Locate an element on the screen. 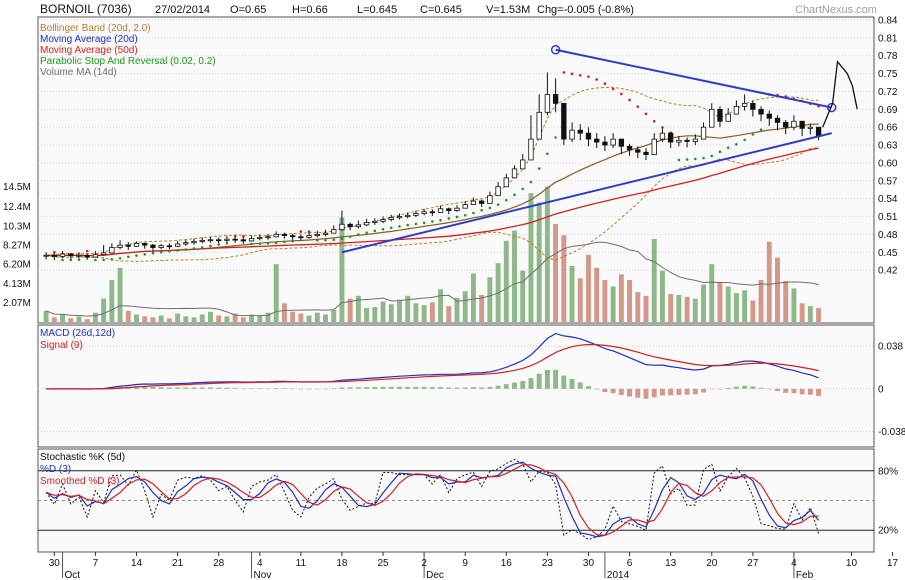  x-day-label: 20 is located at coordinates (712, 563).